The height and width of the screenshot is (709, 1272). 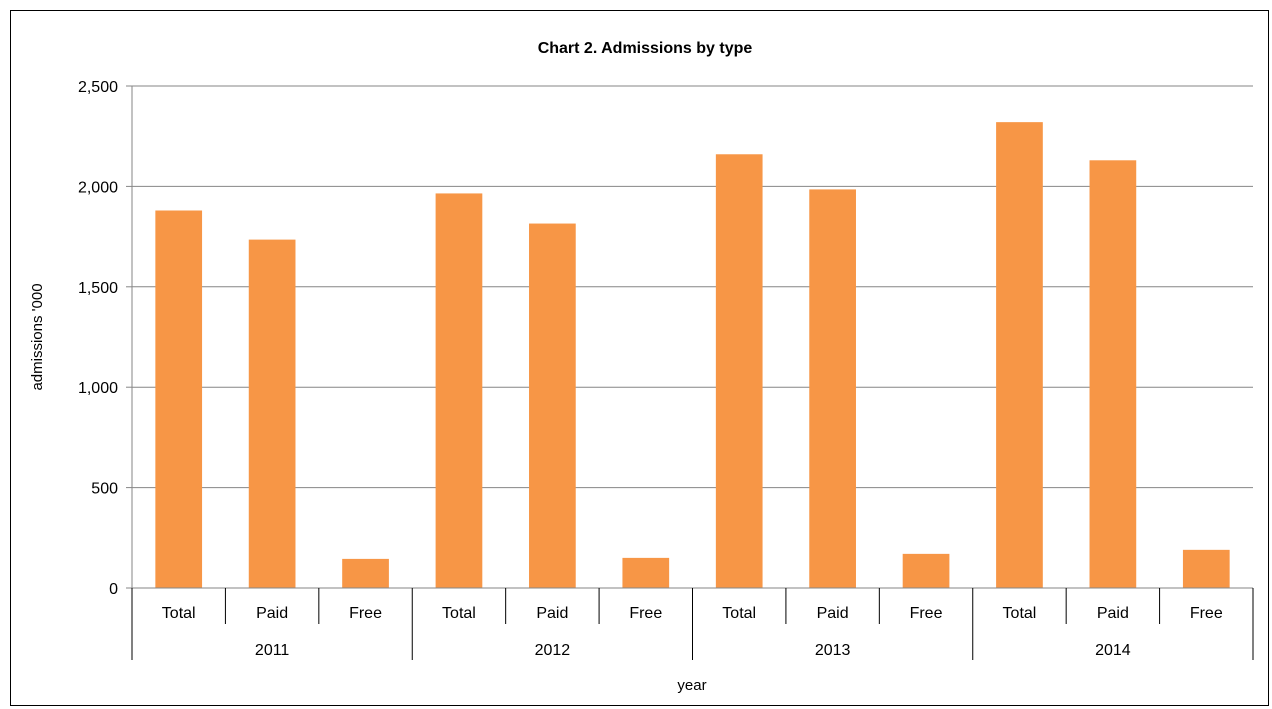 I want to click on bar-2013-free, so click(x=926, y=570).